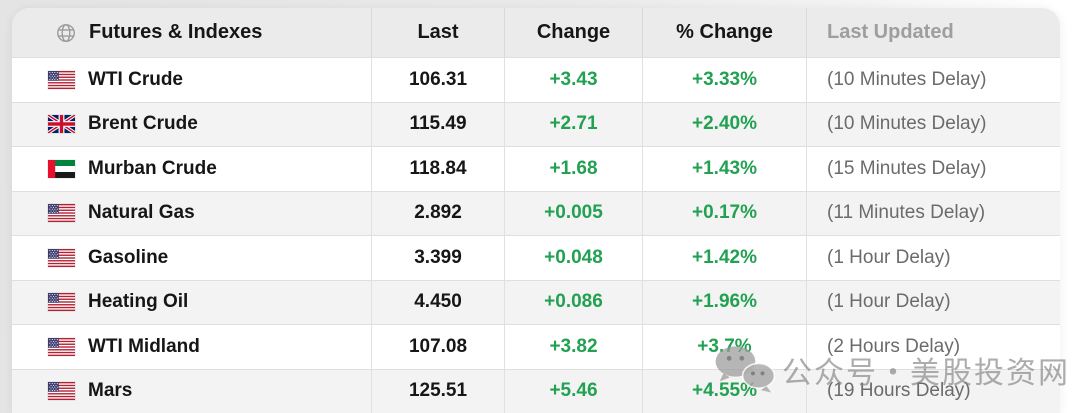 The image size is (1080, 413). I want to click on percent-change-value: +0.17%, so click(725, 213).